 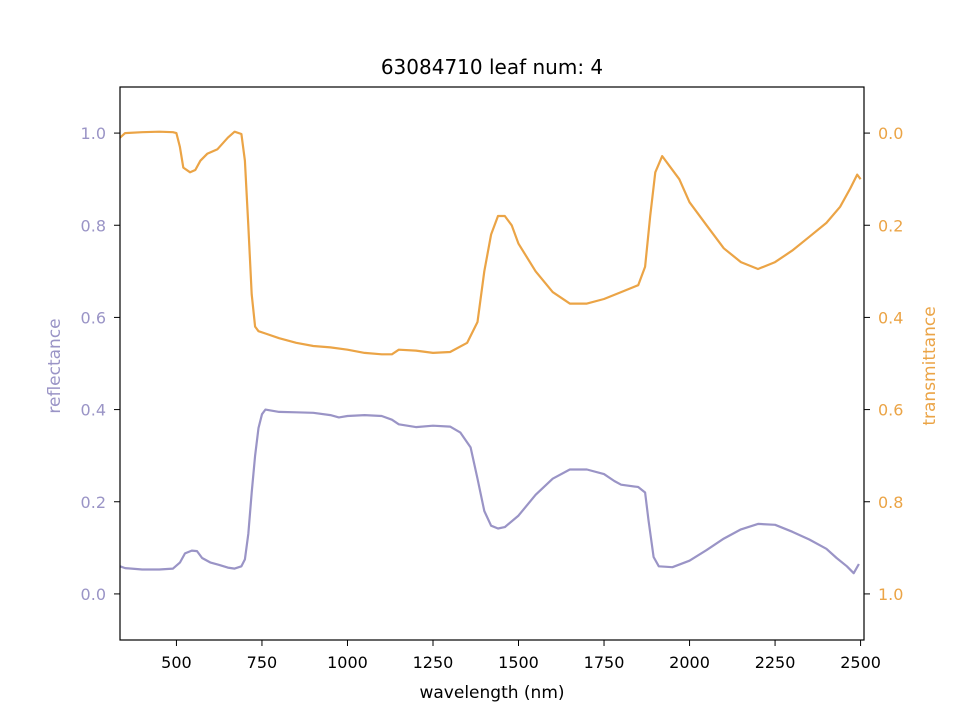 What do you see at coordinates (491, 693) in the screenshot?
I see `x-axis-title: wavelength (nm)` at bounding box center [491, 693].